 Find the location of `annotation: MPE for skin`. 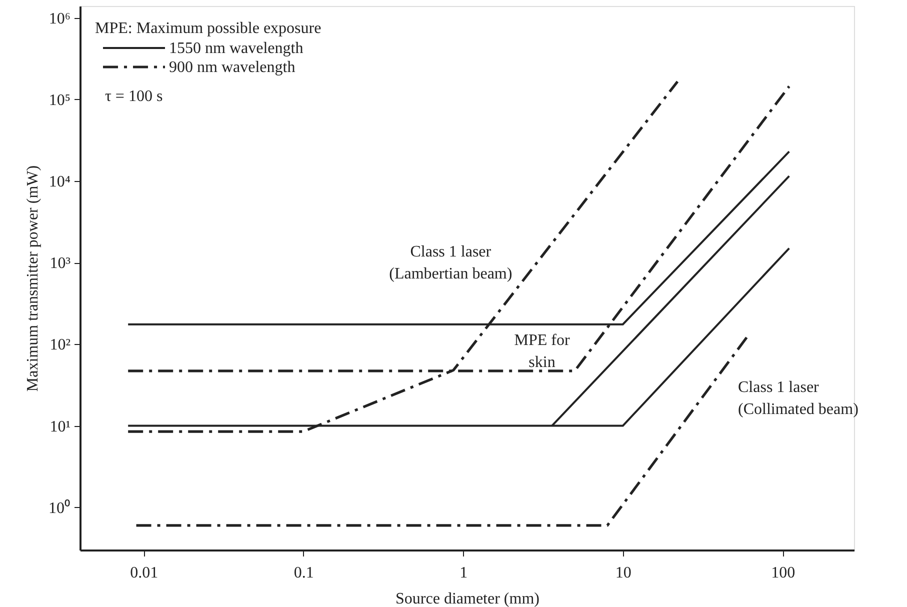

annotation: MPE for skin is located at coordinates (542, 351).